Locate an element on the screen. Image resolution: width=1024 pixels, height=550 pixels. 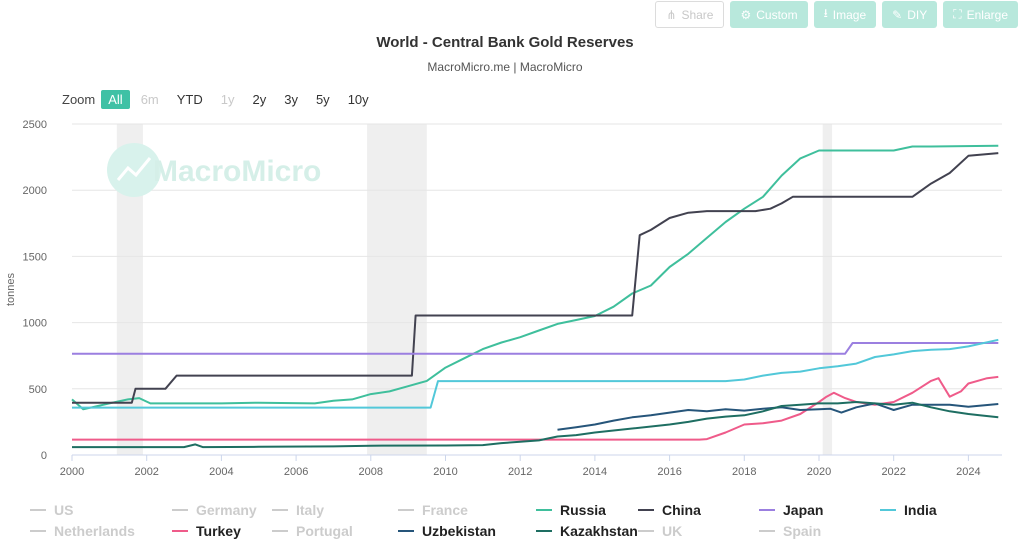
legend-item-china: China is located at coordinates (669, 510).